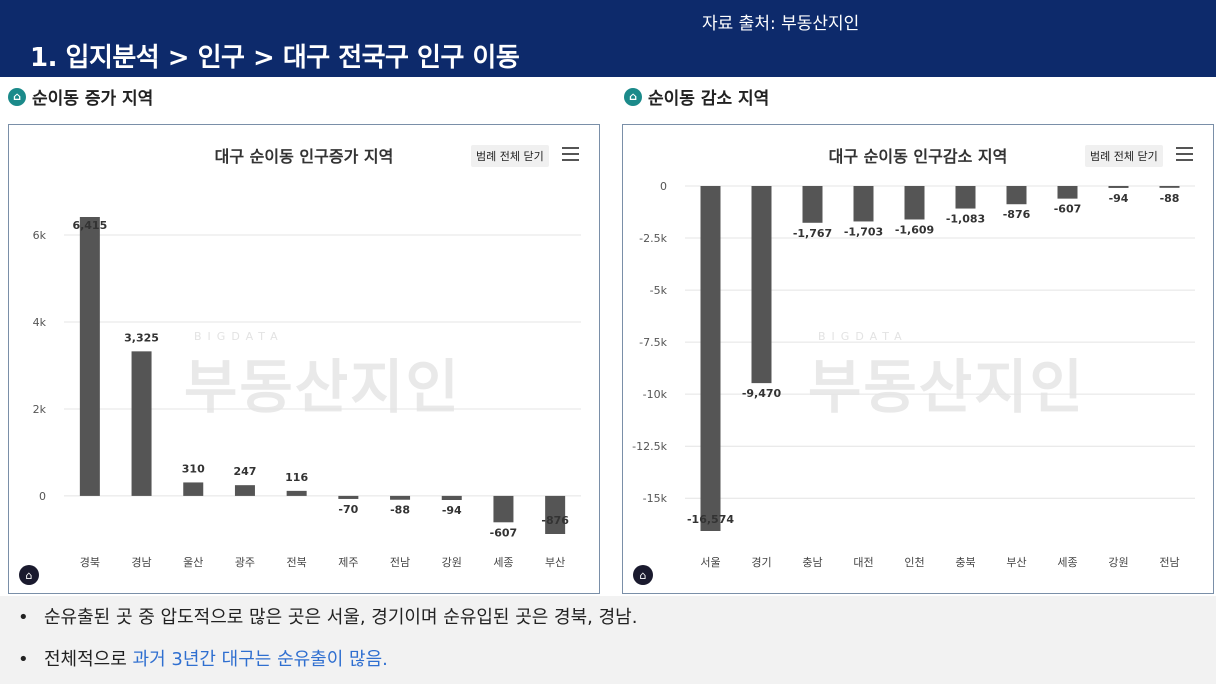 This screenshot has width=1216, height=684. What do you see at coordinates (40, 235) in the screenshot?
I see `y-tick-label: 6k` at bounding box center [40, 235].